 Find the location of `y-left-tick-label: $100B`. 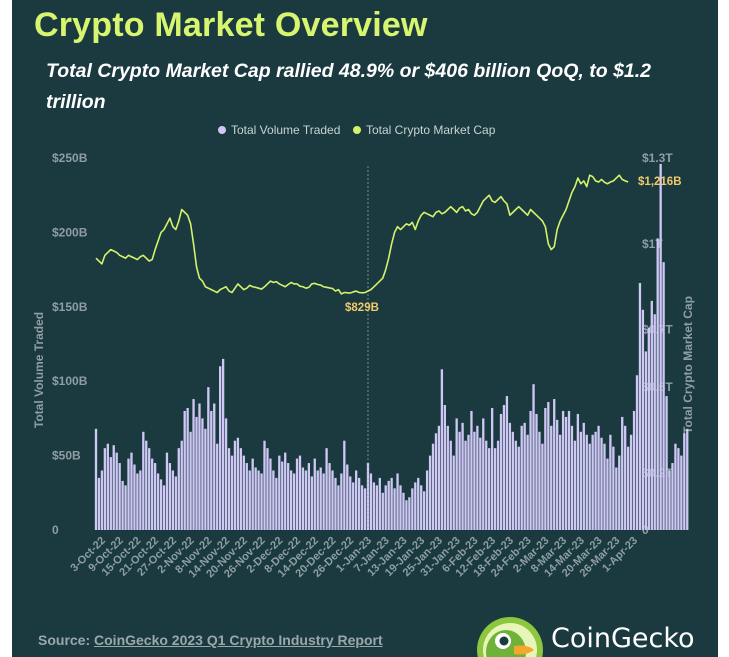

y-left-tick-label: $100B is located at coordinates (70, 381).